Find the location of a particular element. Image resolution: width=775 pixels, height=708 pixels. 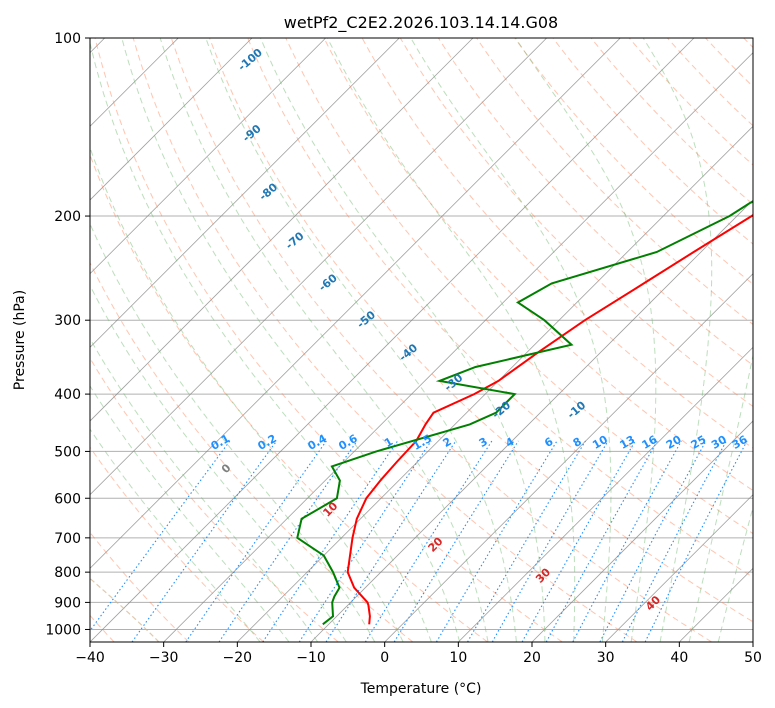

y-tick-label: 500 is located at coordinates (67, 452).